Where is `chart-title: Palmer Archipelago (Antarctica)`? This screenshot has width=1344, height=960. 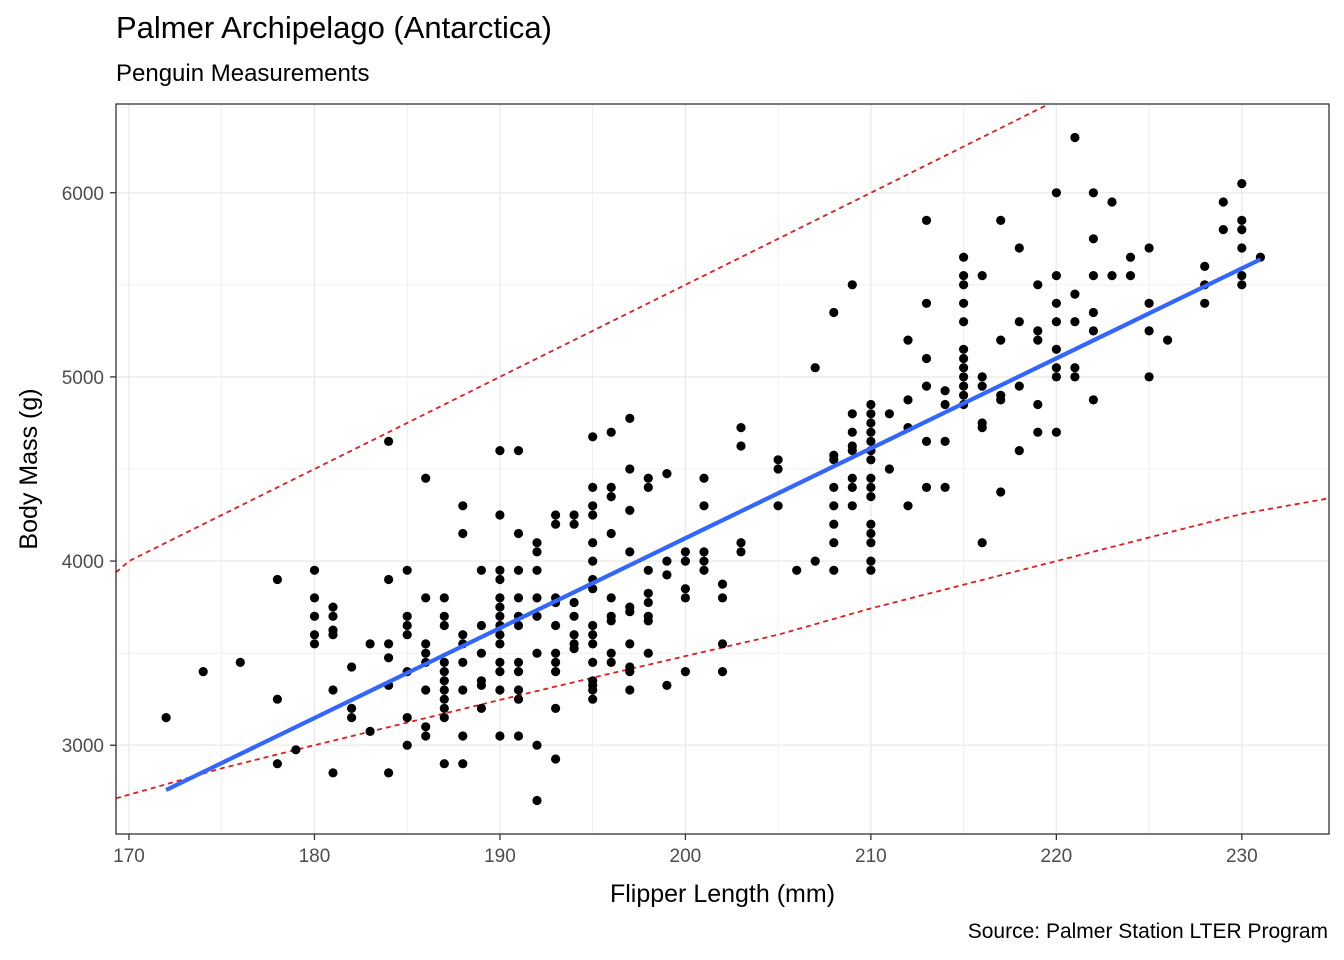
chart-title: Palmer Archipelago (Antarctica) is located at coordinates (334, 27).